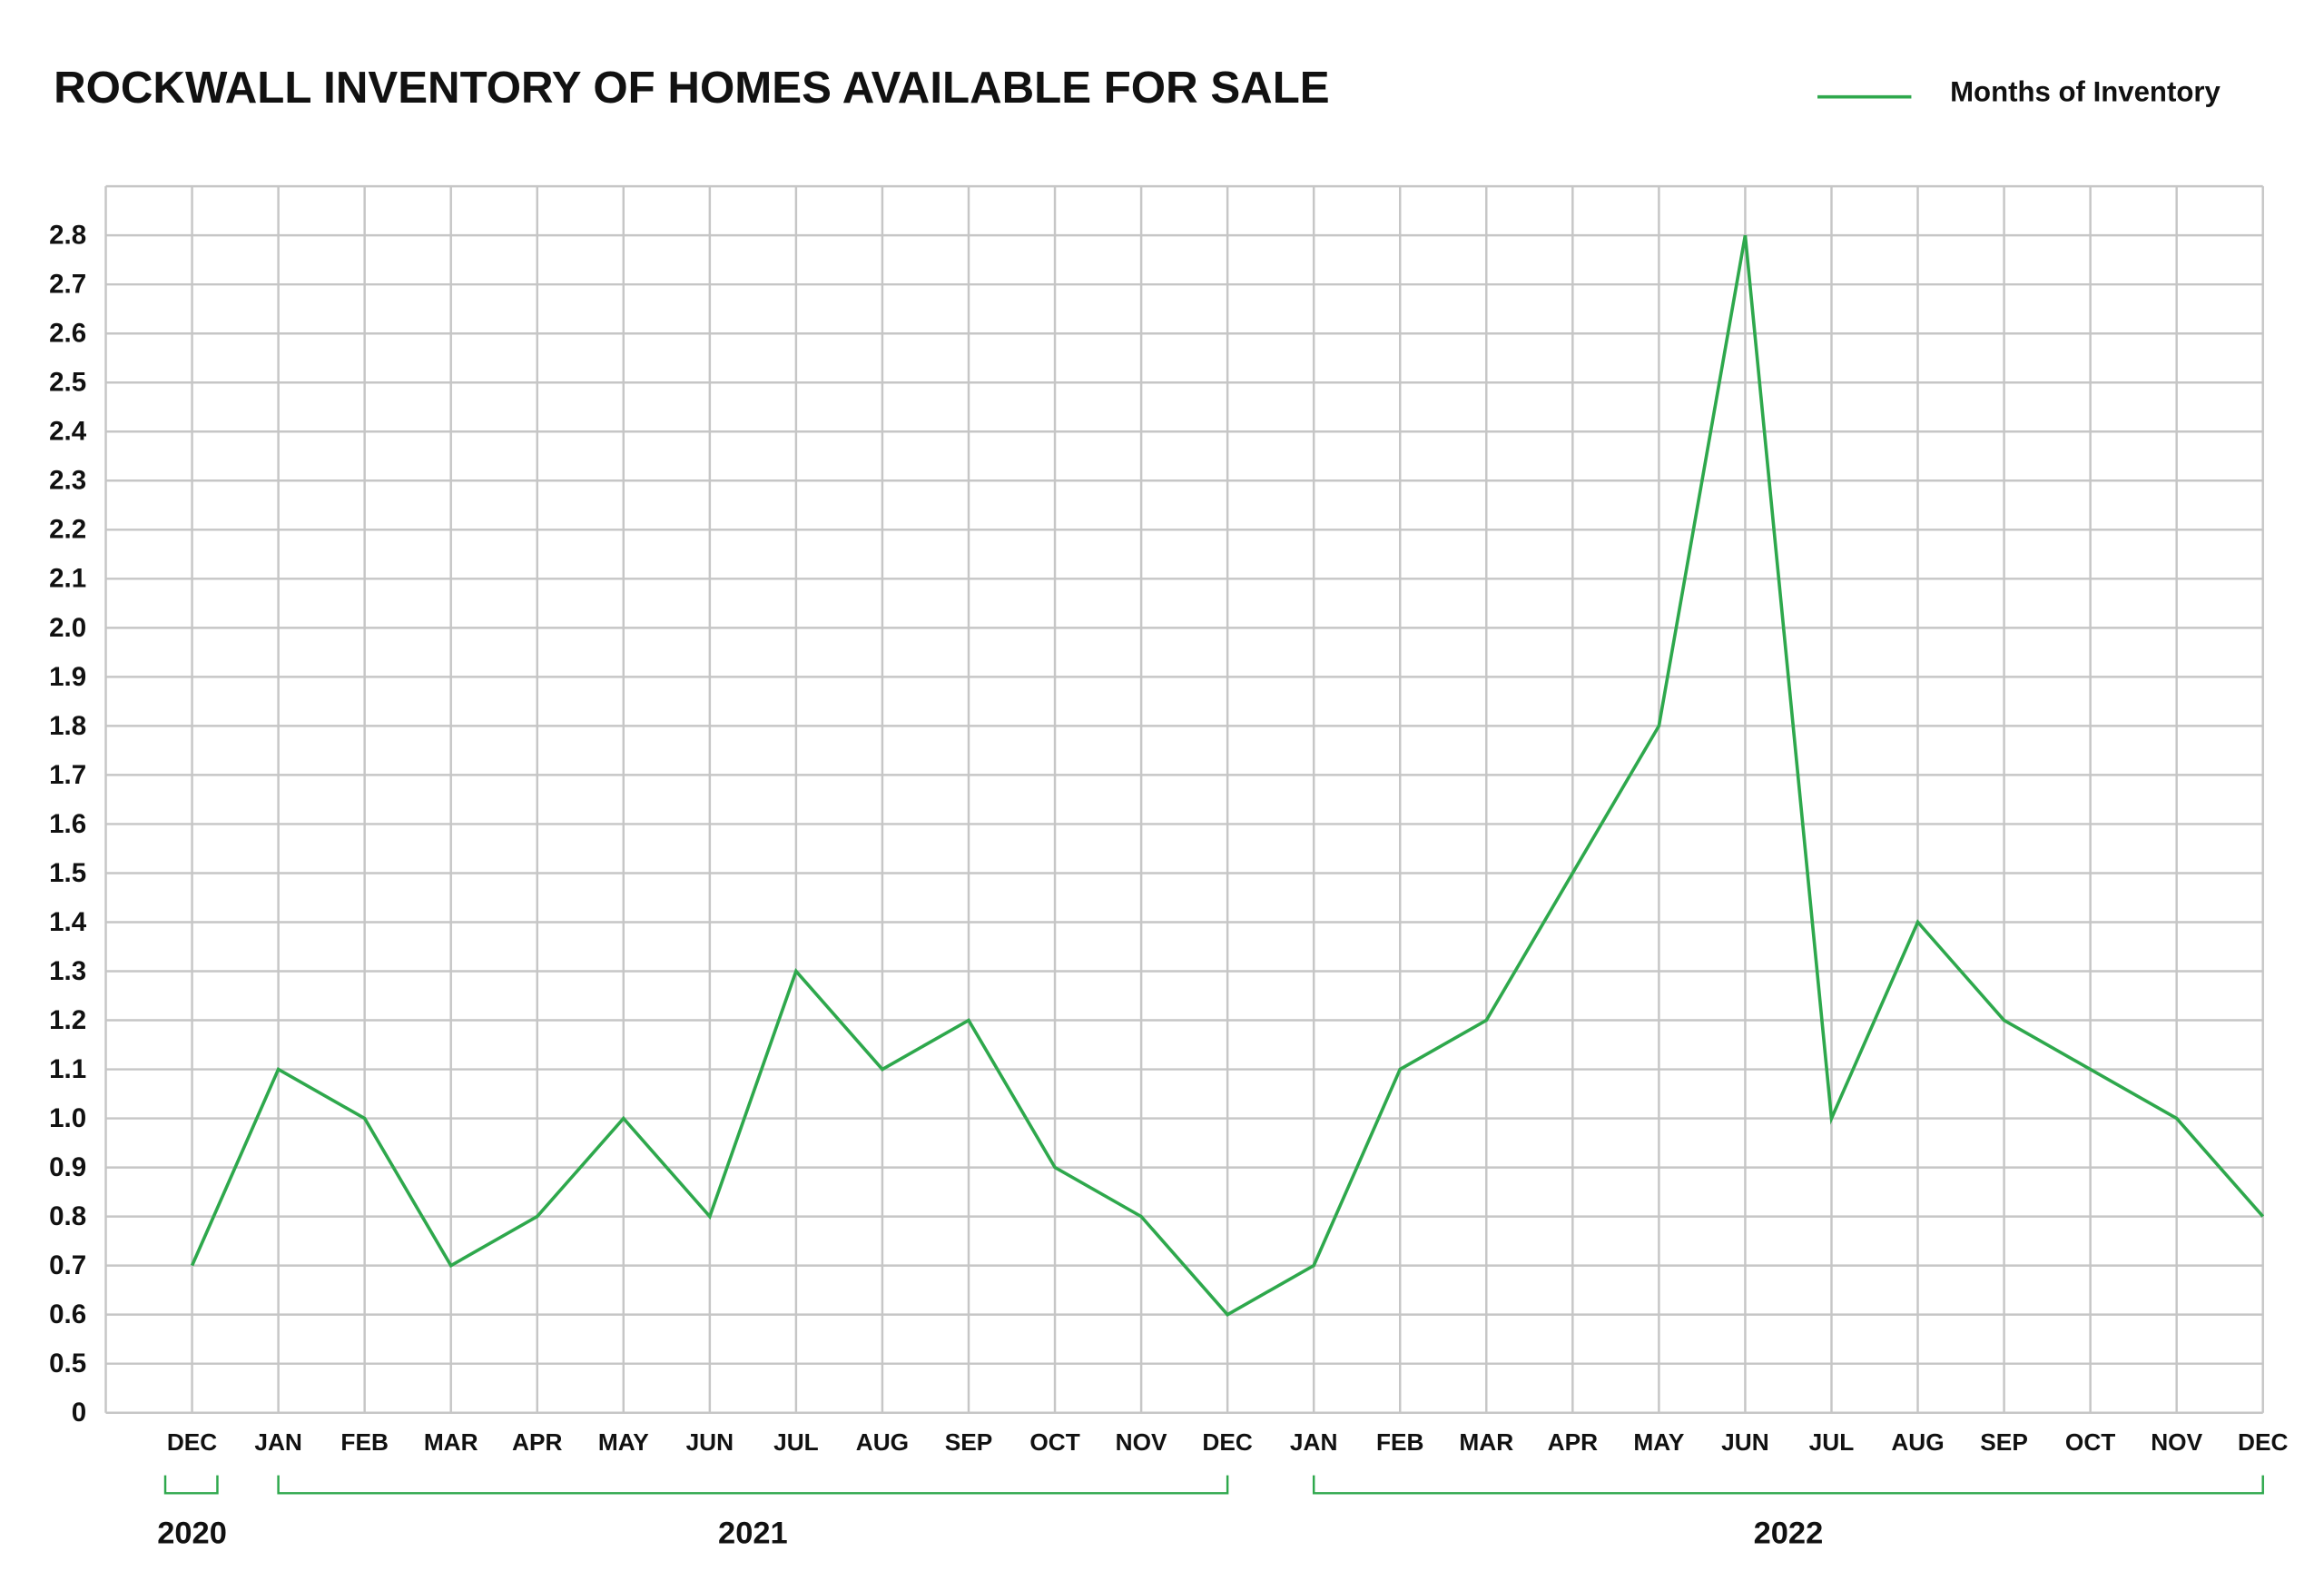  I want to click on legend-label: Months of Inventory, so click(2085, 92).